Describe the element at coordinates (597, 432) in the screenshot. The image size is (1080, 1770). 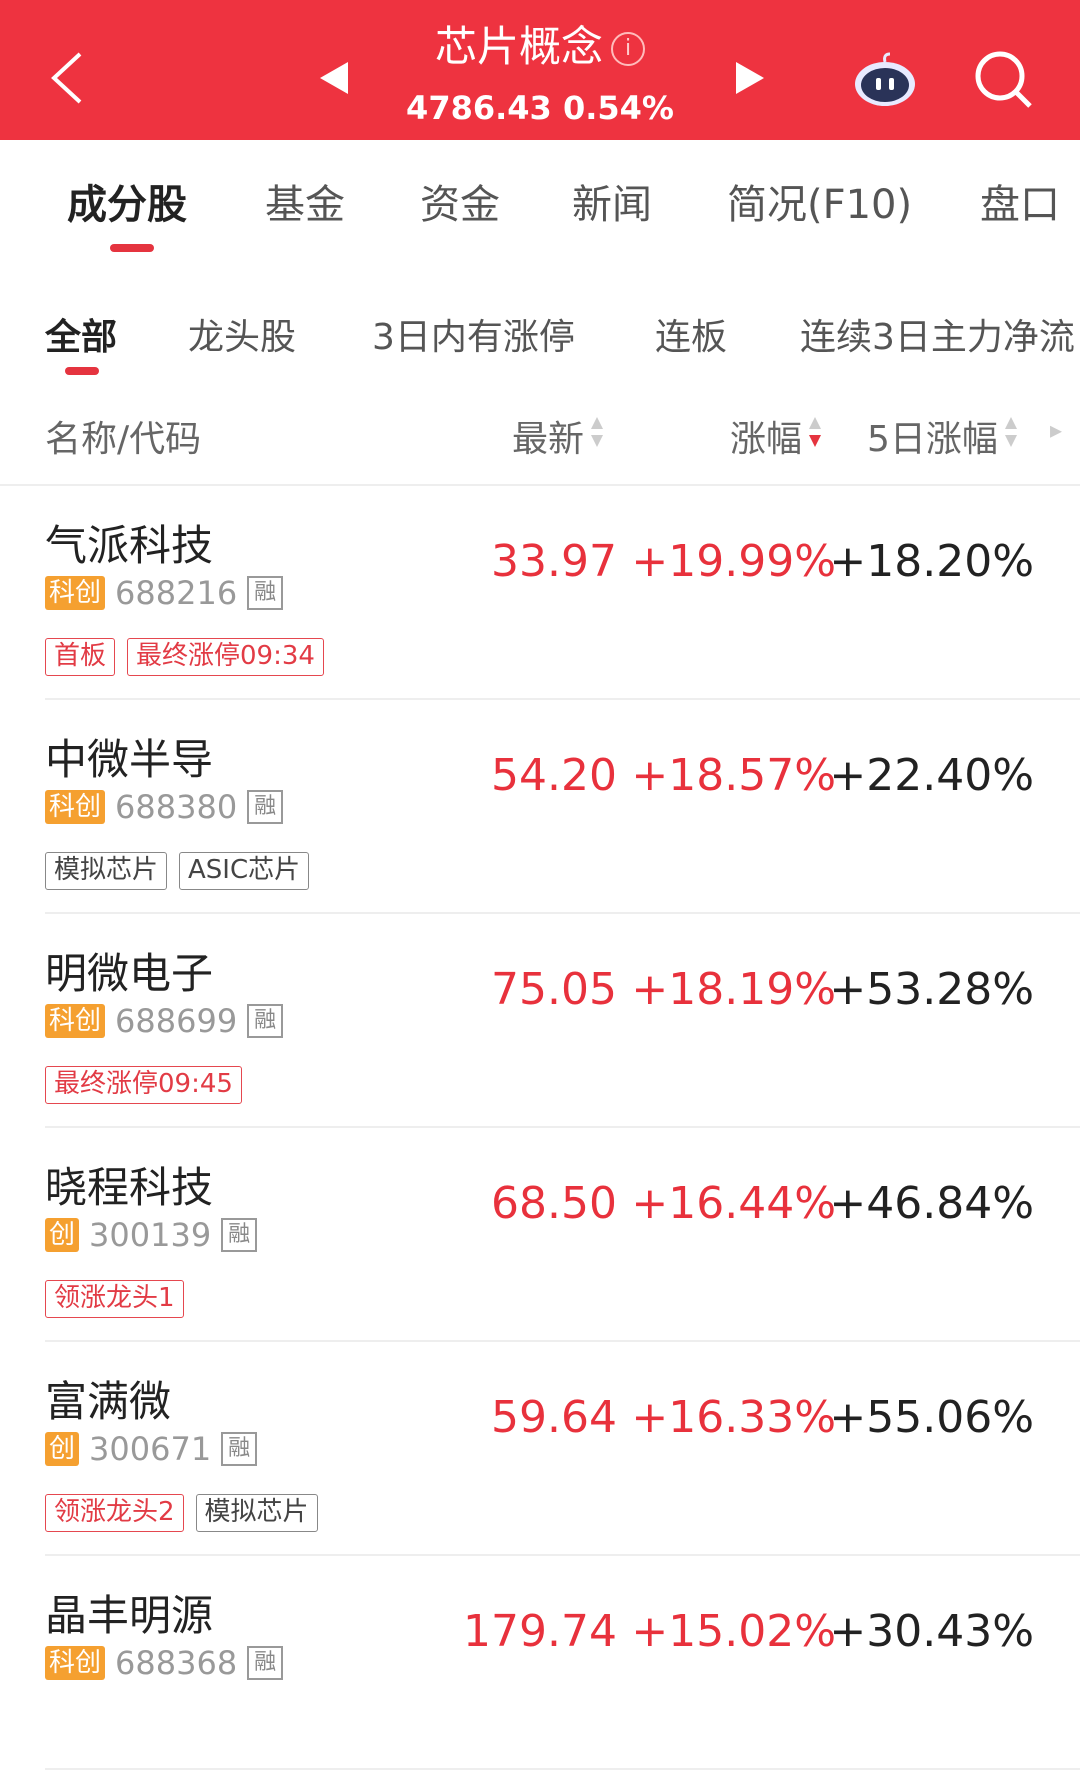
I see `sort-icon` at that location.